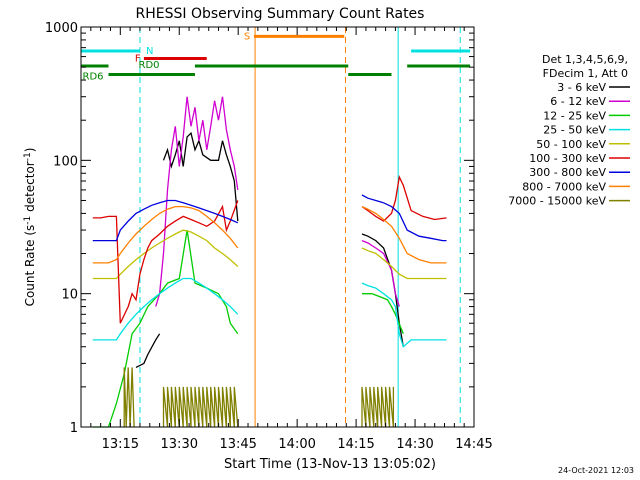 Image resolution: width=640 pixels, height=480 pixels. Describe the element at coordinates (247, 36) in the screenshot. I see `flag-s-label: S` at that location.